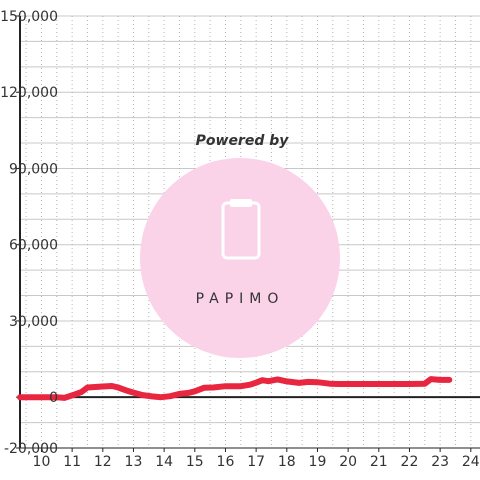  I want to click on y-tick-label: 60,000, so click(33, 246).